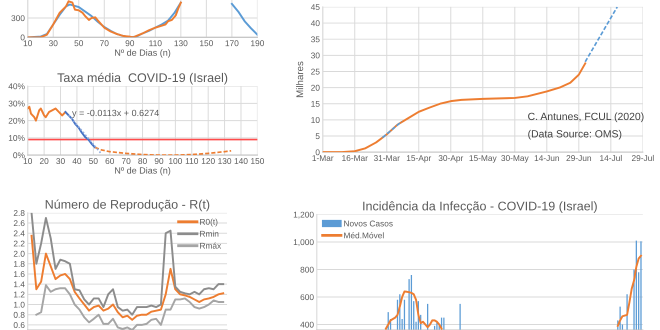  What do you see at coordinates (611, 158) in the screenshot?
I see `x-tick-label: 14-Jul` at bounding box center [611, 158].